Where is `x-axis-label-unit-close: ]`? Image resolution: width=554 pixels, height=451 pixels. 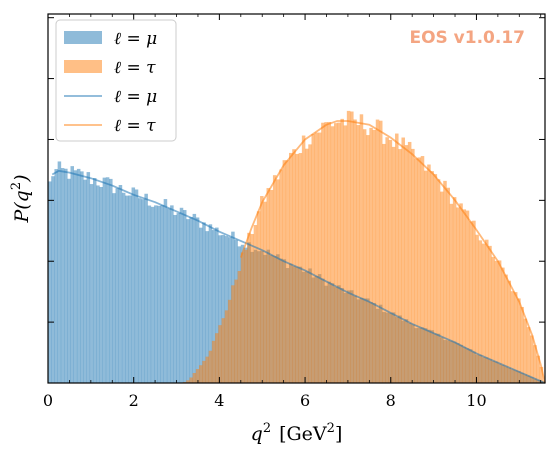
x-axis-label-unit-close: ] is located at coordinates (338, 434).